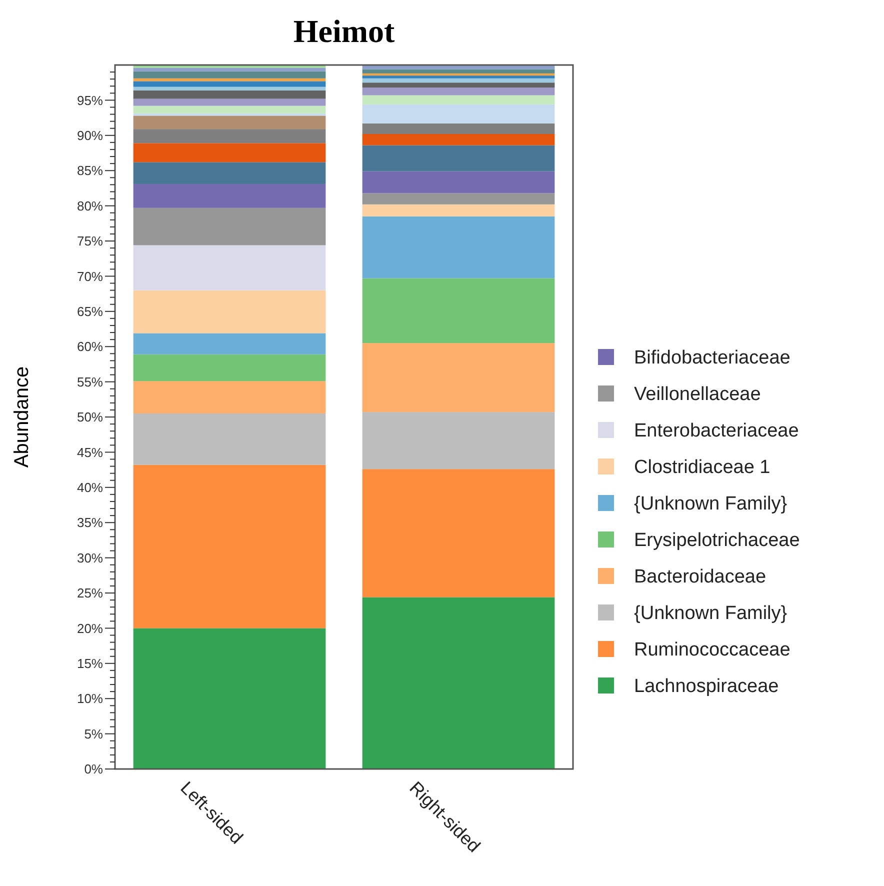  I want to click on legend-label: Bifidobacteriaceae, so click(712, 358).